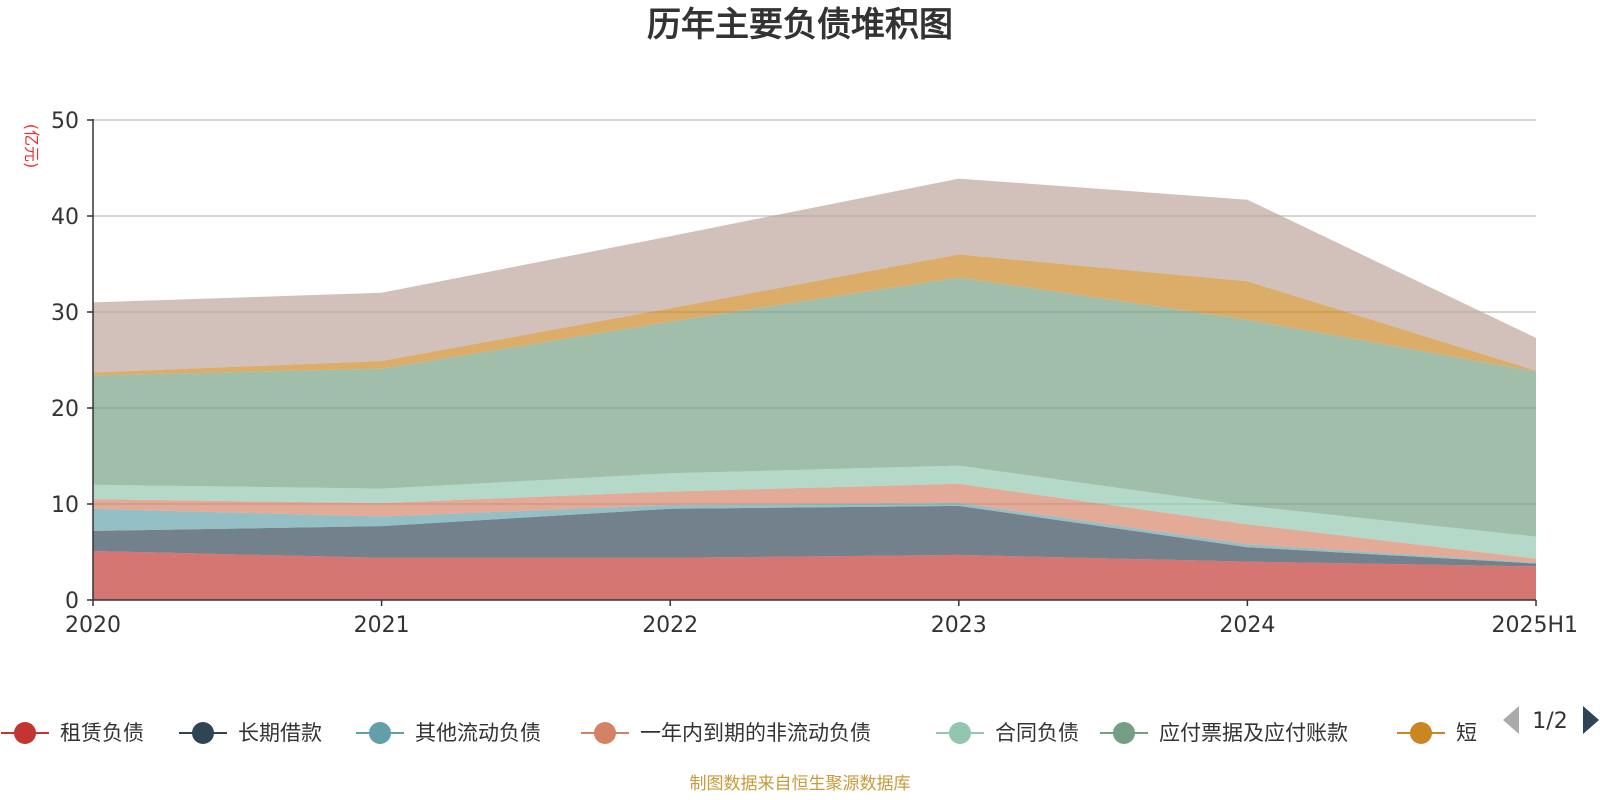 The width and height of the screenshot is (1600, 800). Describe the element at coordinates (382, 625) in the screenshot. I see `x-tick-label-1: 2021` at that location.